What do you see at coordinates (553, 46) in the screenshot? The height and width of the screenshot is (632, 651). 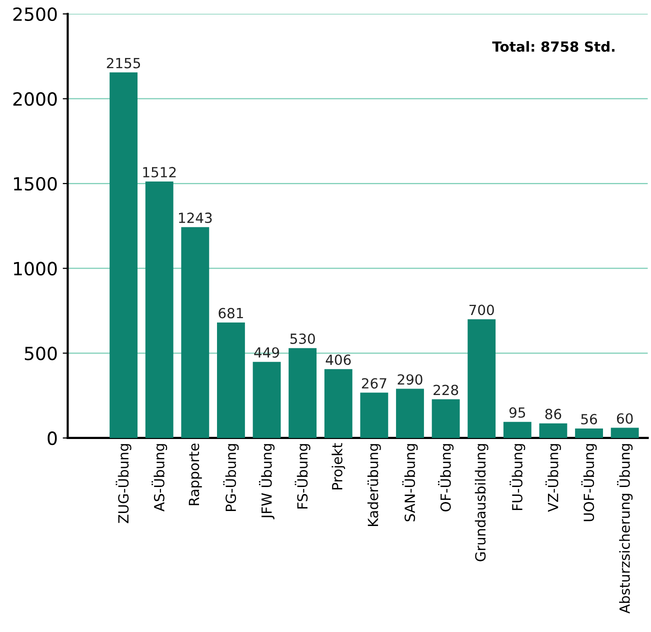 I see `annotation: Total: 8758 Std.` at bounding box center [553, 46].